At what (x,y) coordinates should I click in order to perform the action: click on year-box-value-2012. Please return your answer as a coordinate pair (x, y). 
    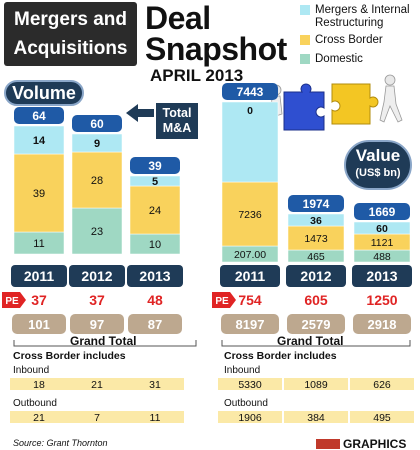
    Looking at the image, I should click on (316, 276).